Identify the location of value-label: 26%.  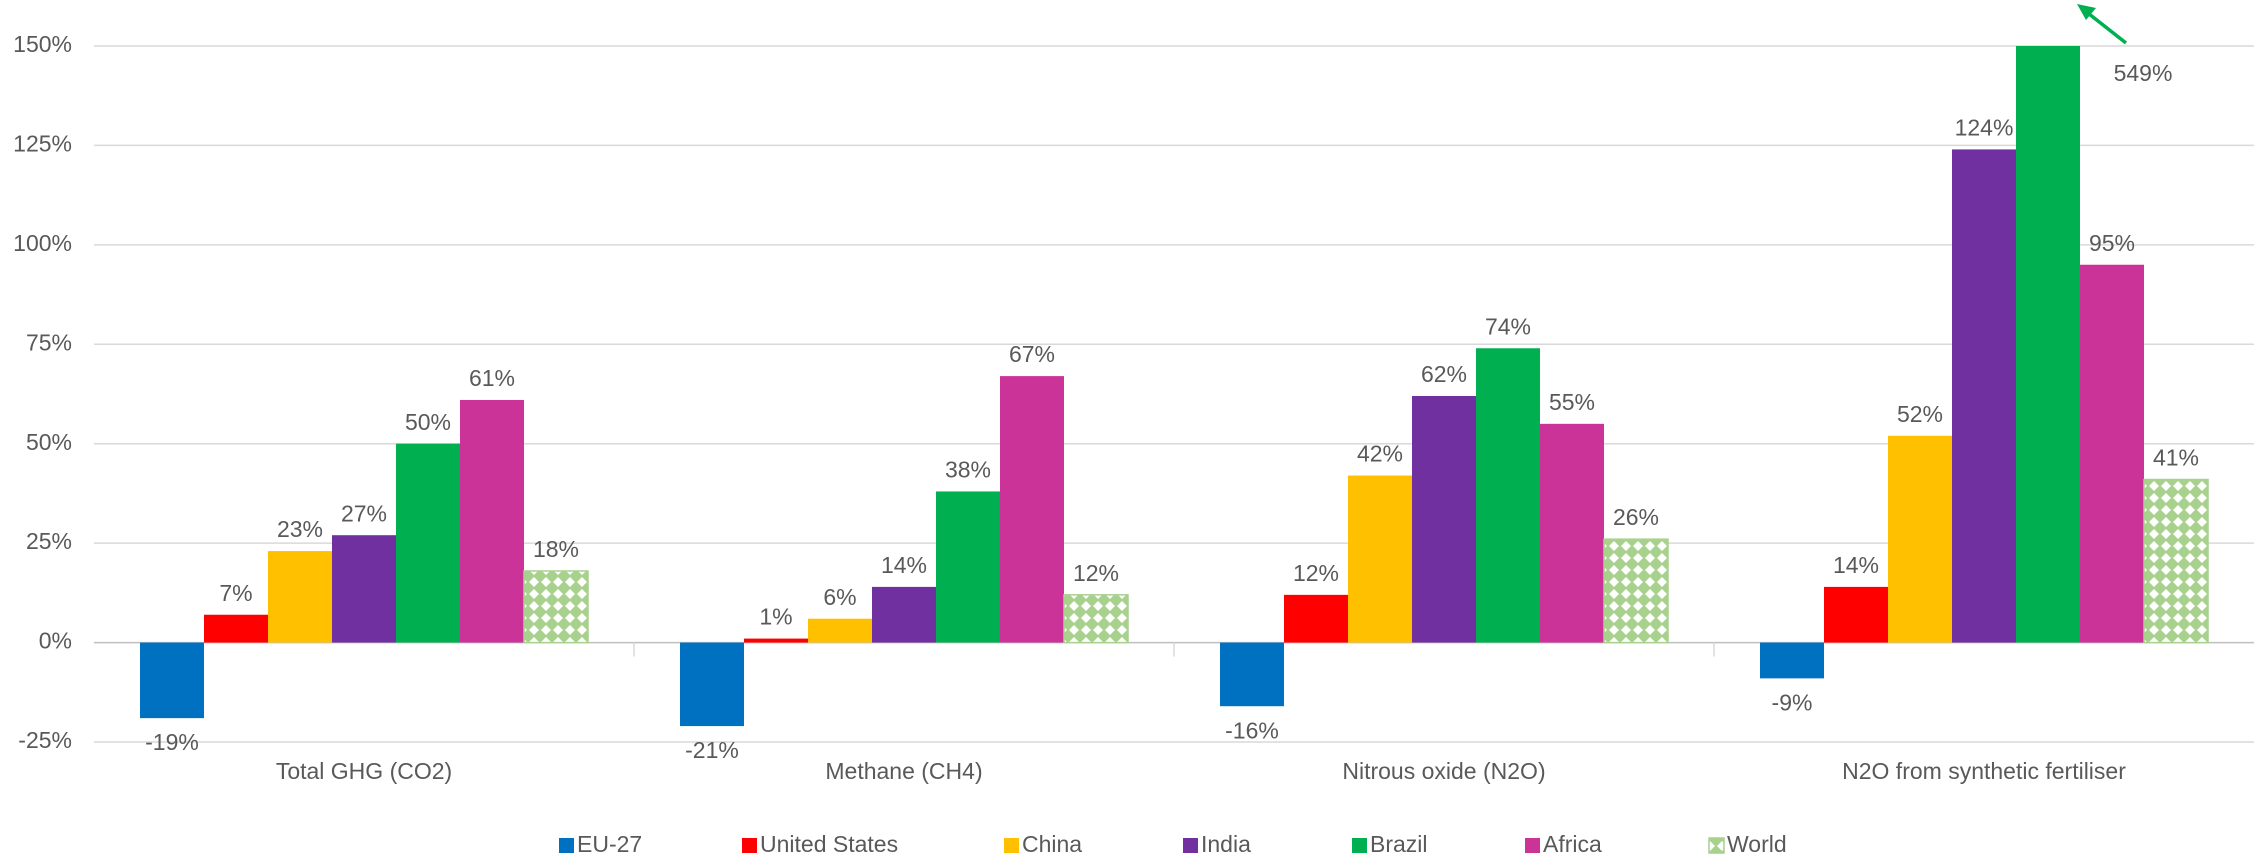
(1636, 517).